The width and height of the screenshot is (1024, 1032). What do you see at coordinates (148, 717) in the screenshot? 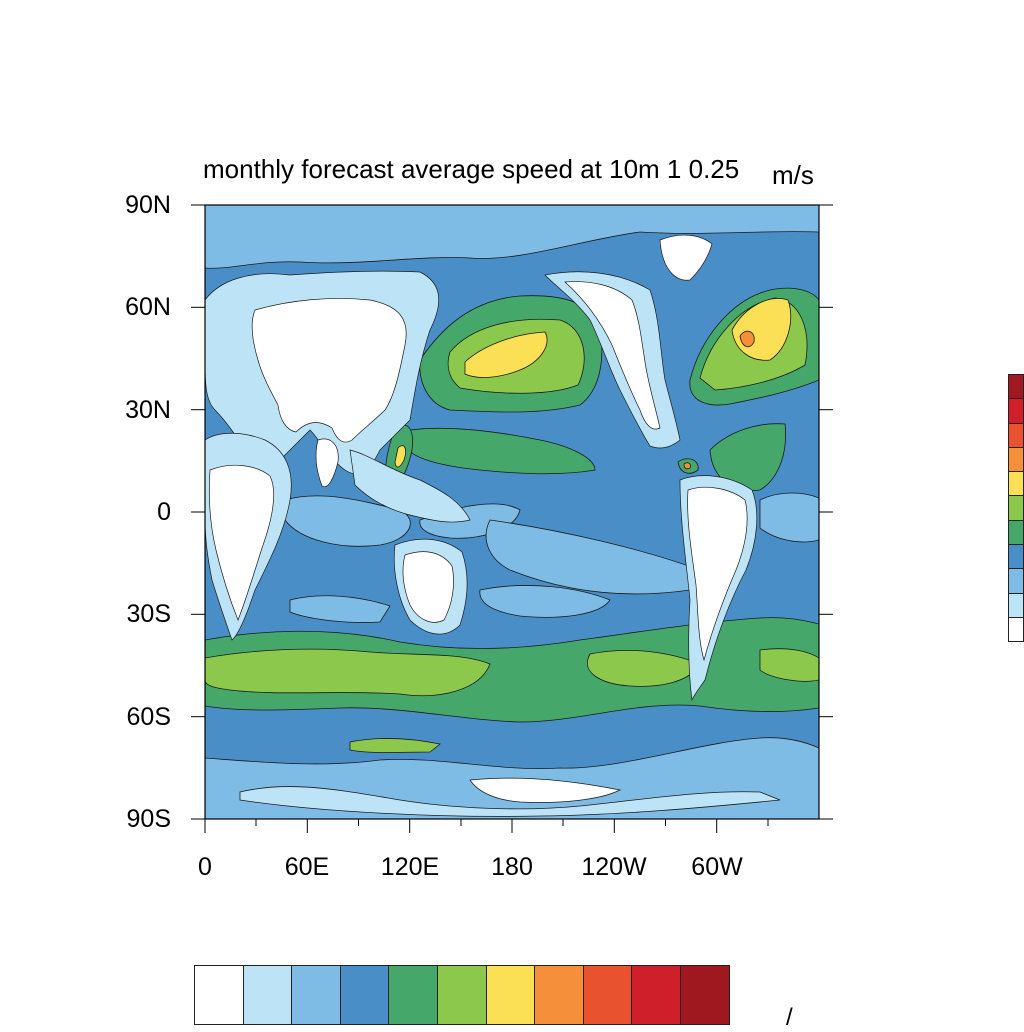
I see `lat-label-60s: 60S` at bounding box center [148, 717].